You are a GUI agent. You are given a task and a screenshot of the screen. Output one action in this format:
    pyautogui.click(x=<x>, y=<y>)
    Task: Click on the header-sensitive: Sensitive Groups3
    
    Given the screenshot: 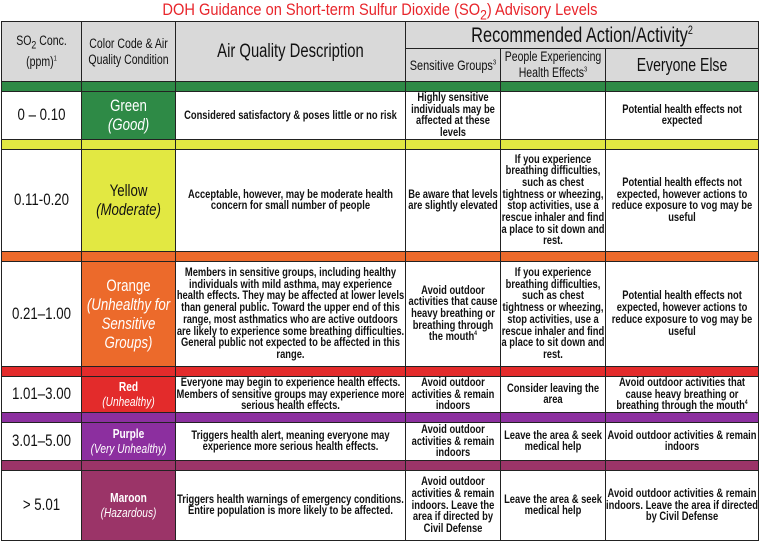 What is the action you would take?
    pyautogui.click(x=453, y=65)
    